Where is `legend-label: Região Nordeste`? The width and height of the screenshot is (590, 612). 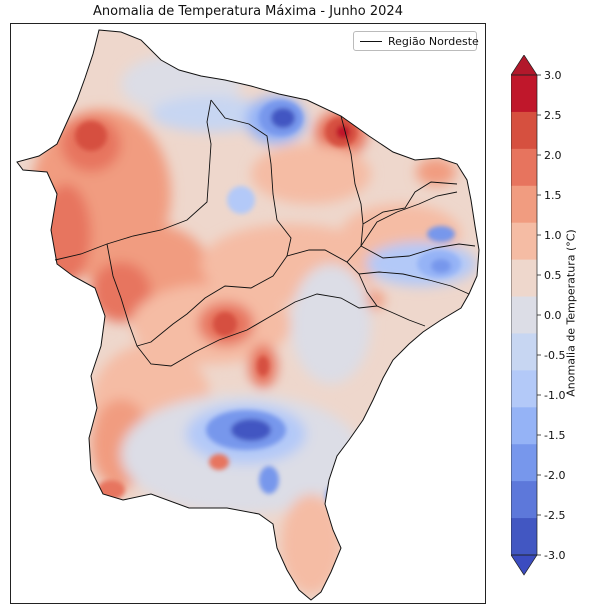 legend-label: Região Nordeste is located at coordinates (433, 41).